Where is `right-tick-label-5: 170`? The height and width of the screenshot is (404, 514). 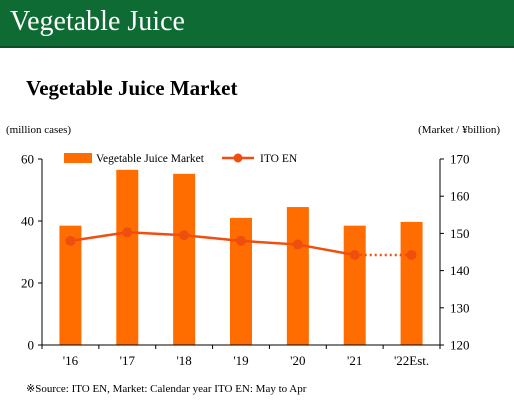
right-tick-label-5: 170 is located at coordinates (460, 159).